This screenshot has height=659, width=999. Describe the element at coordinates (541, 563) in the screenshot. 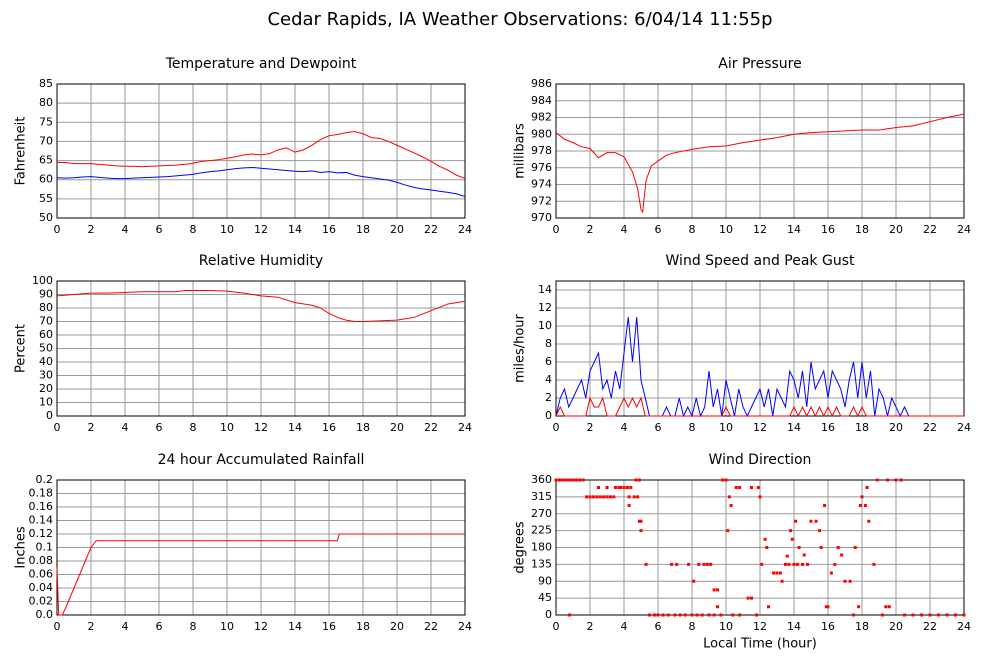

I see `y-tick-label: 135` at that location.